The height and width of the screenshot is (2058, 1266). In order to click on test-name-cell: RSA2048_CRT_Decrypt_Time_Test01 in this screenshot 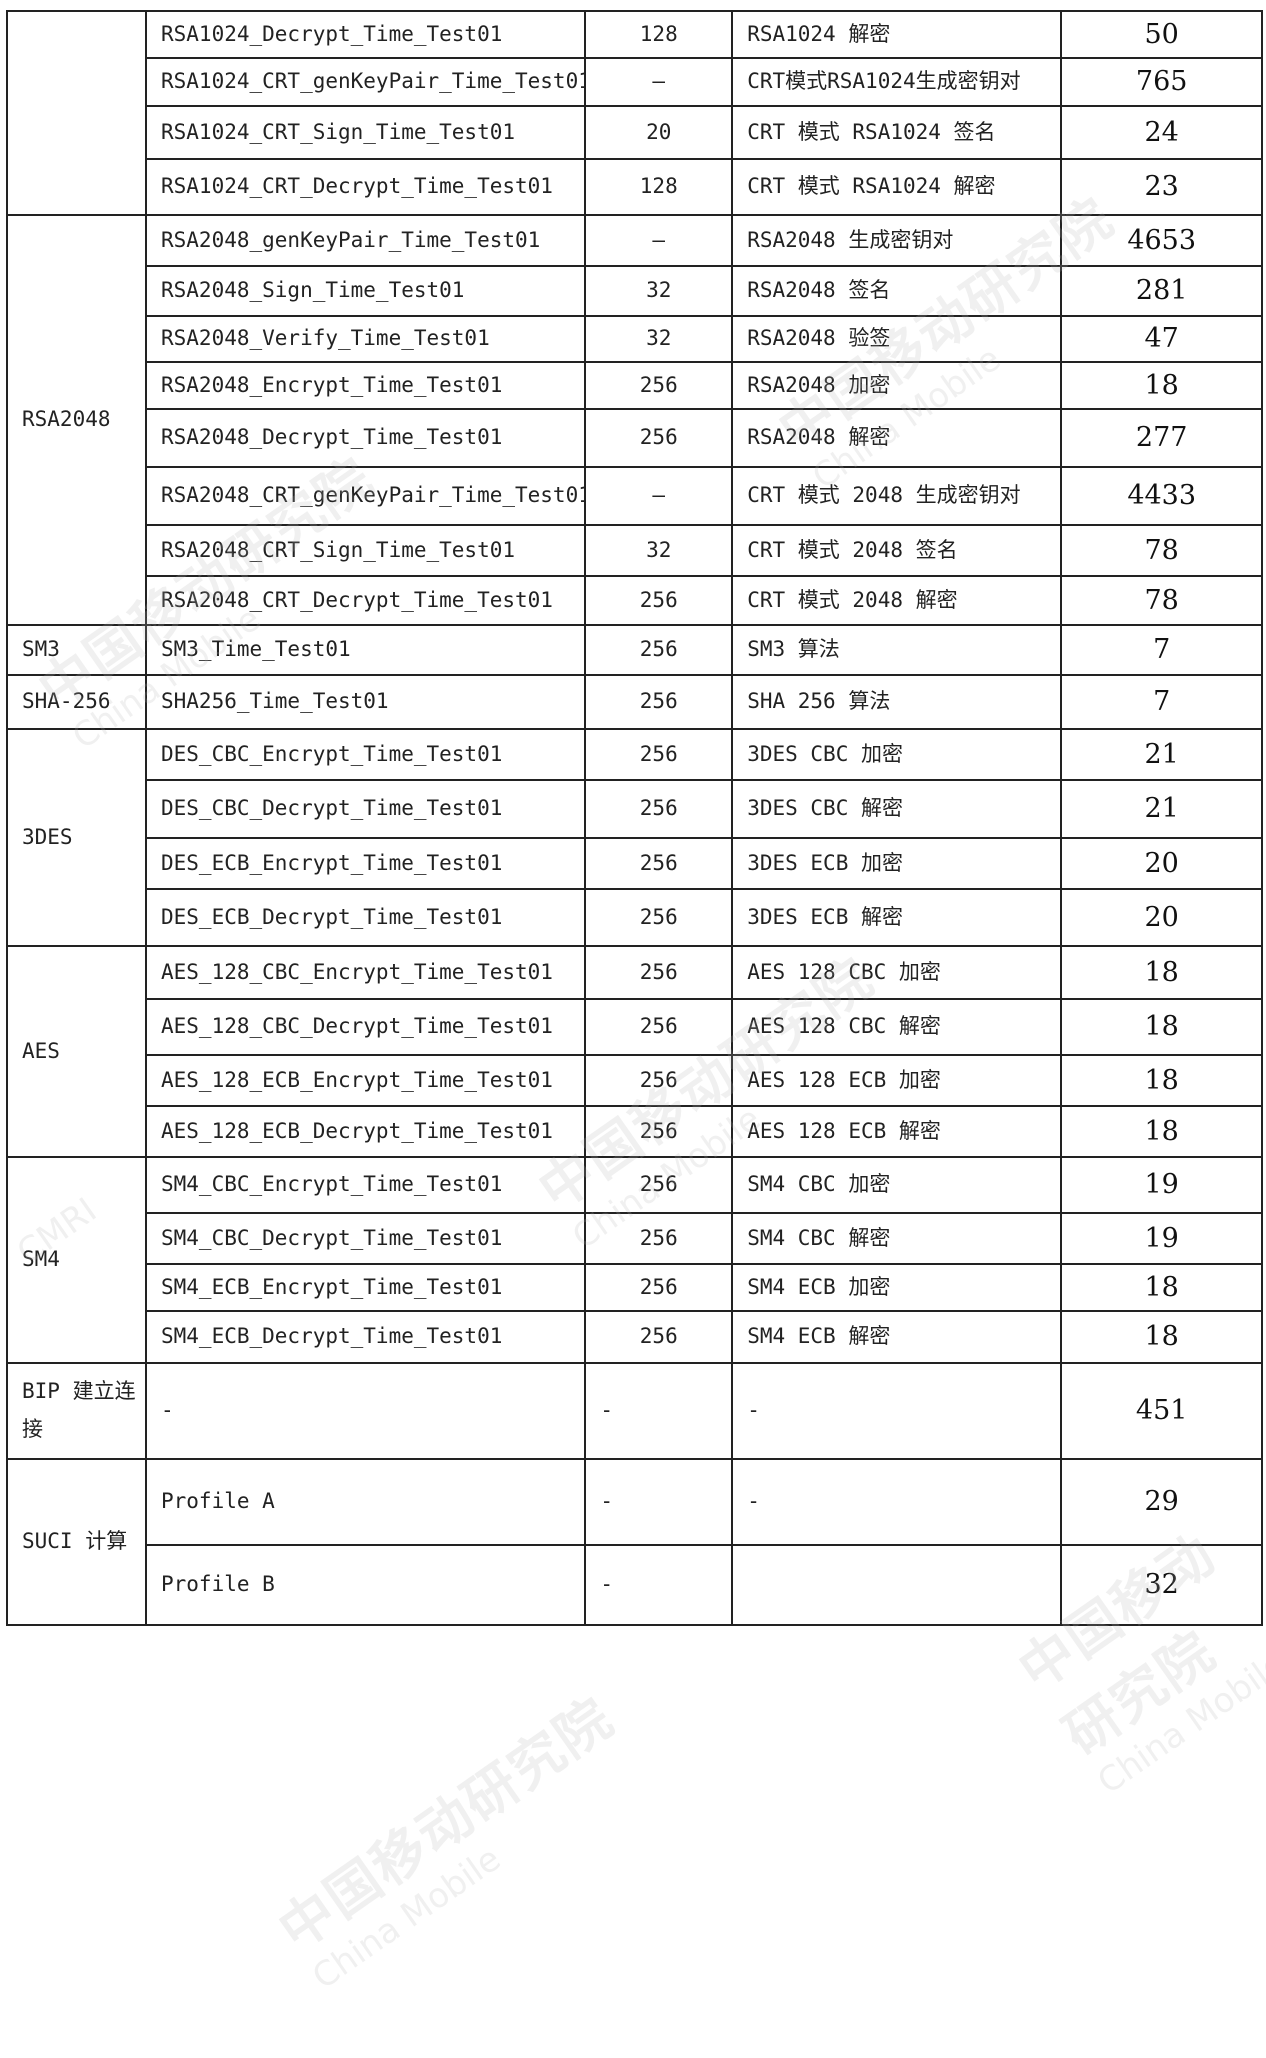, I will do `click(365, 600)`.